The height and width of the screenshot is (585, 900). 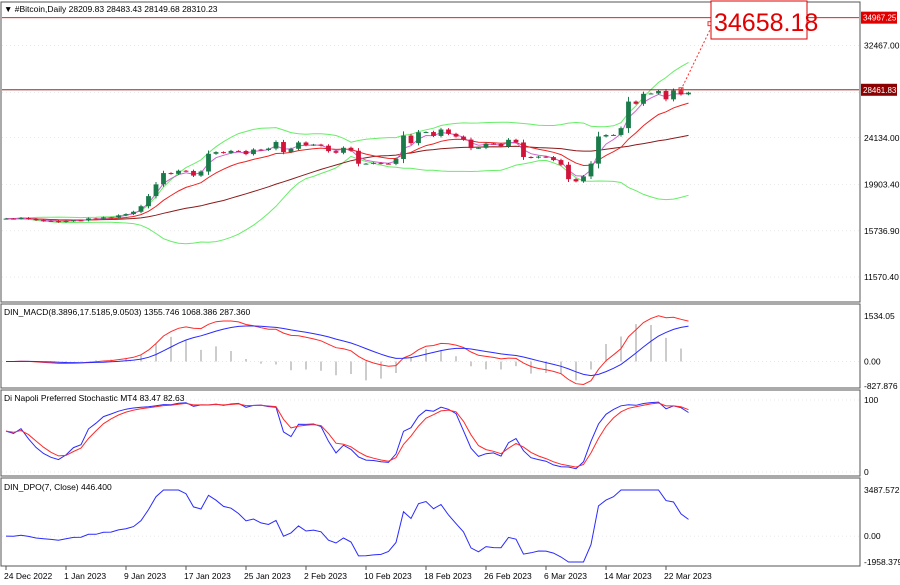 What do you see at coordinates (872, 536) in the screenshot?
I see `dpo-tick-label: 0.00` at bounding box center [872, 536].